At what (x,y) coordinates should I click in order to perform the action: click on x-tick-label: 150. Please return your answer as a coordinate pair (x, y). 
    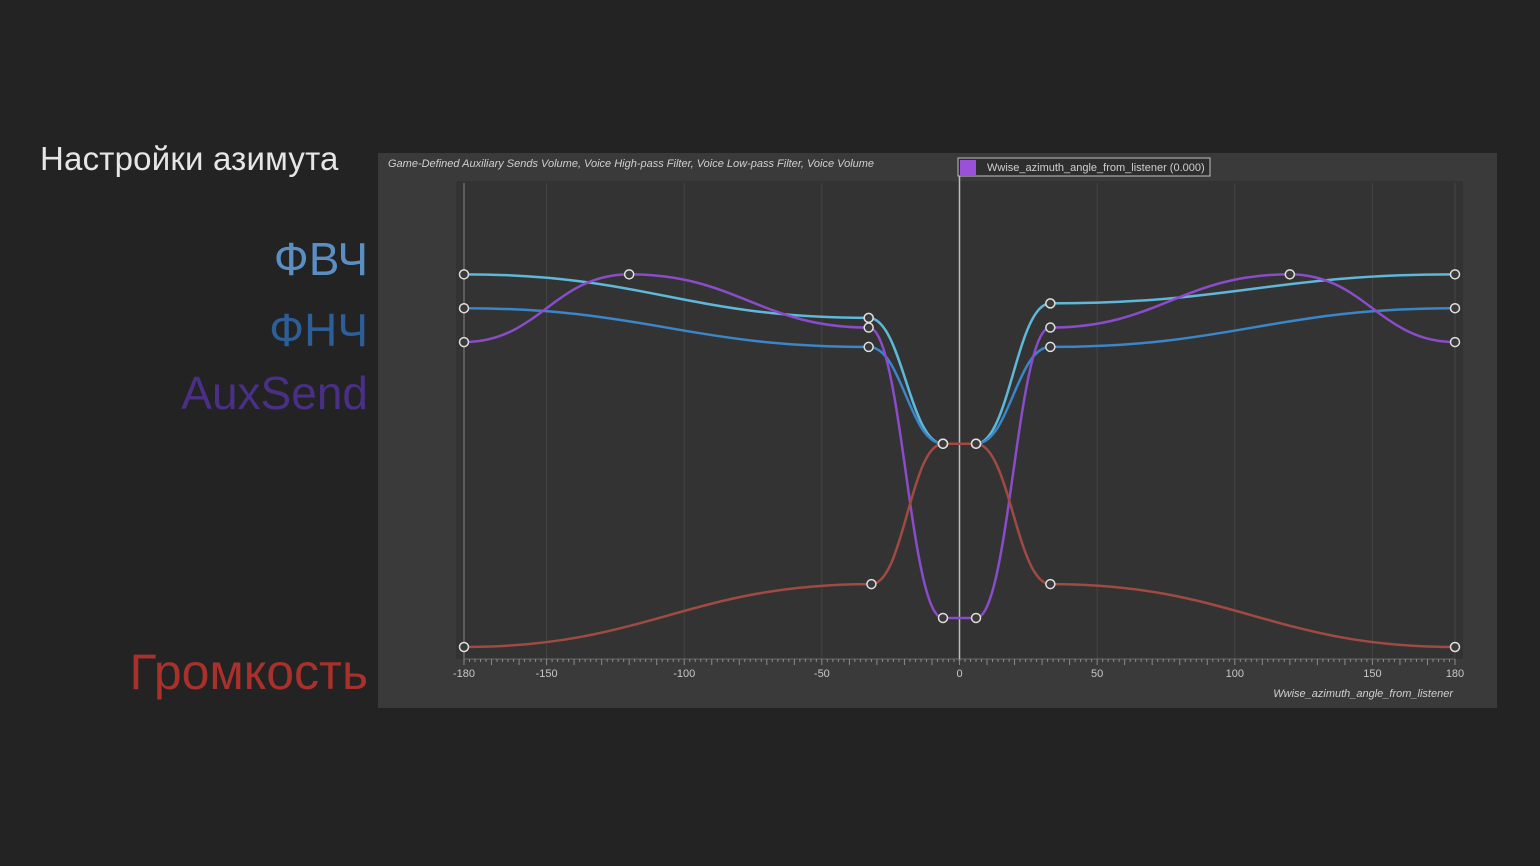
    Looking at the image, I should click on (1372, 674).